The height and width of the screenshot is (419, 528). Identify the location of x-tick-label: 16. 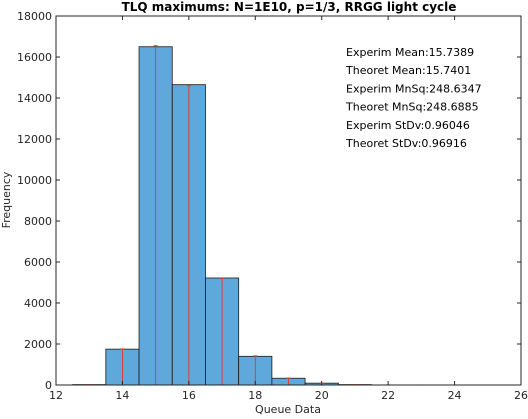
(189, 395).